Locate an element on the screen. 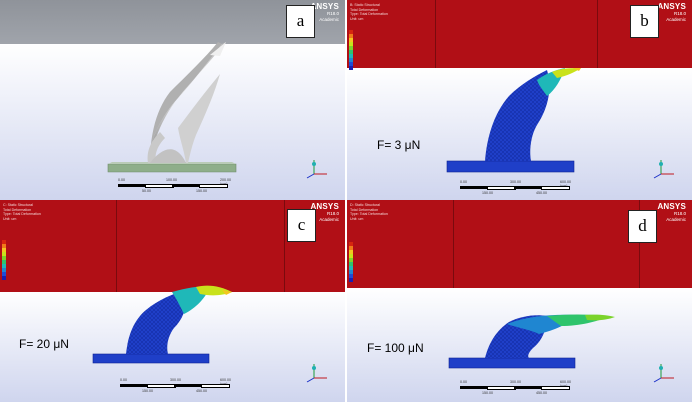  force-label: F= 3 μN is located at coordinates (399, 145).